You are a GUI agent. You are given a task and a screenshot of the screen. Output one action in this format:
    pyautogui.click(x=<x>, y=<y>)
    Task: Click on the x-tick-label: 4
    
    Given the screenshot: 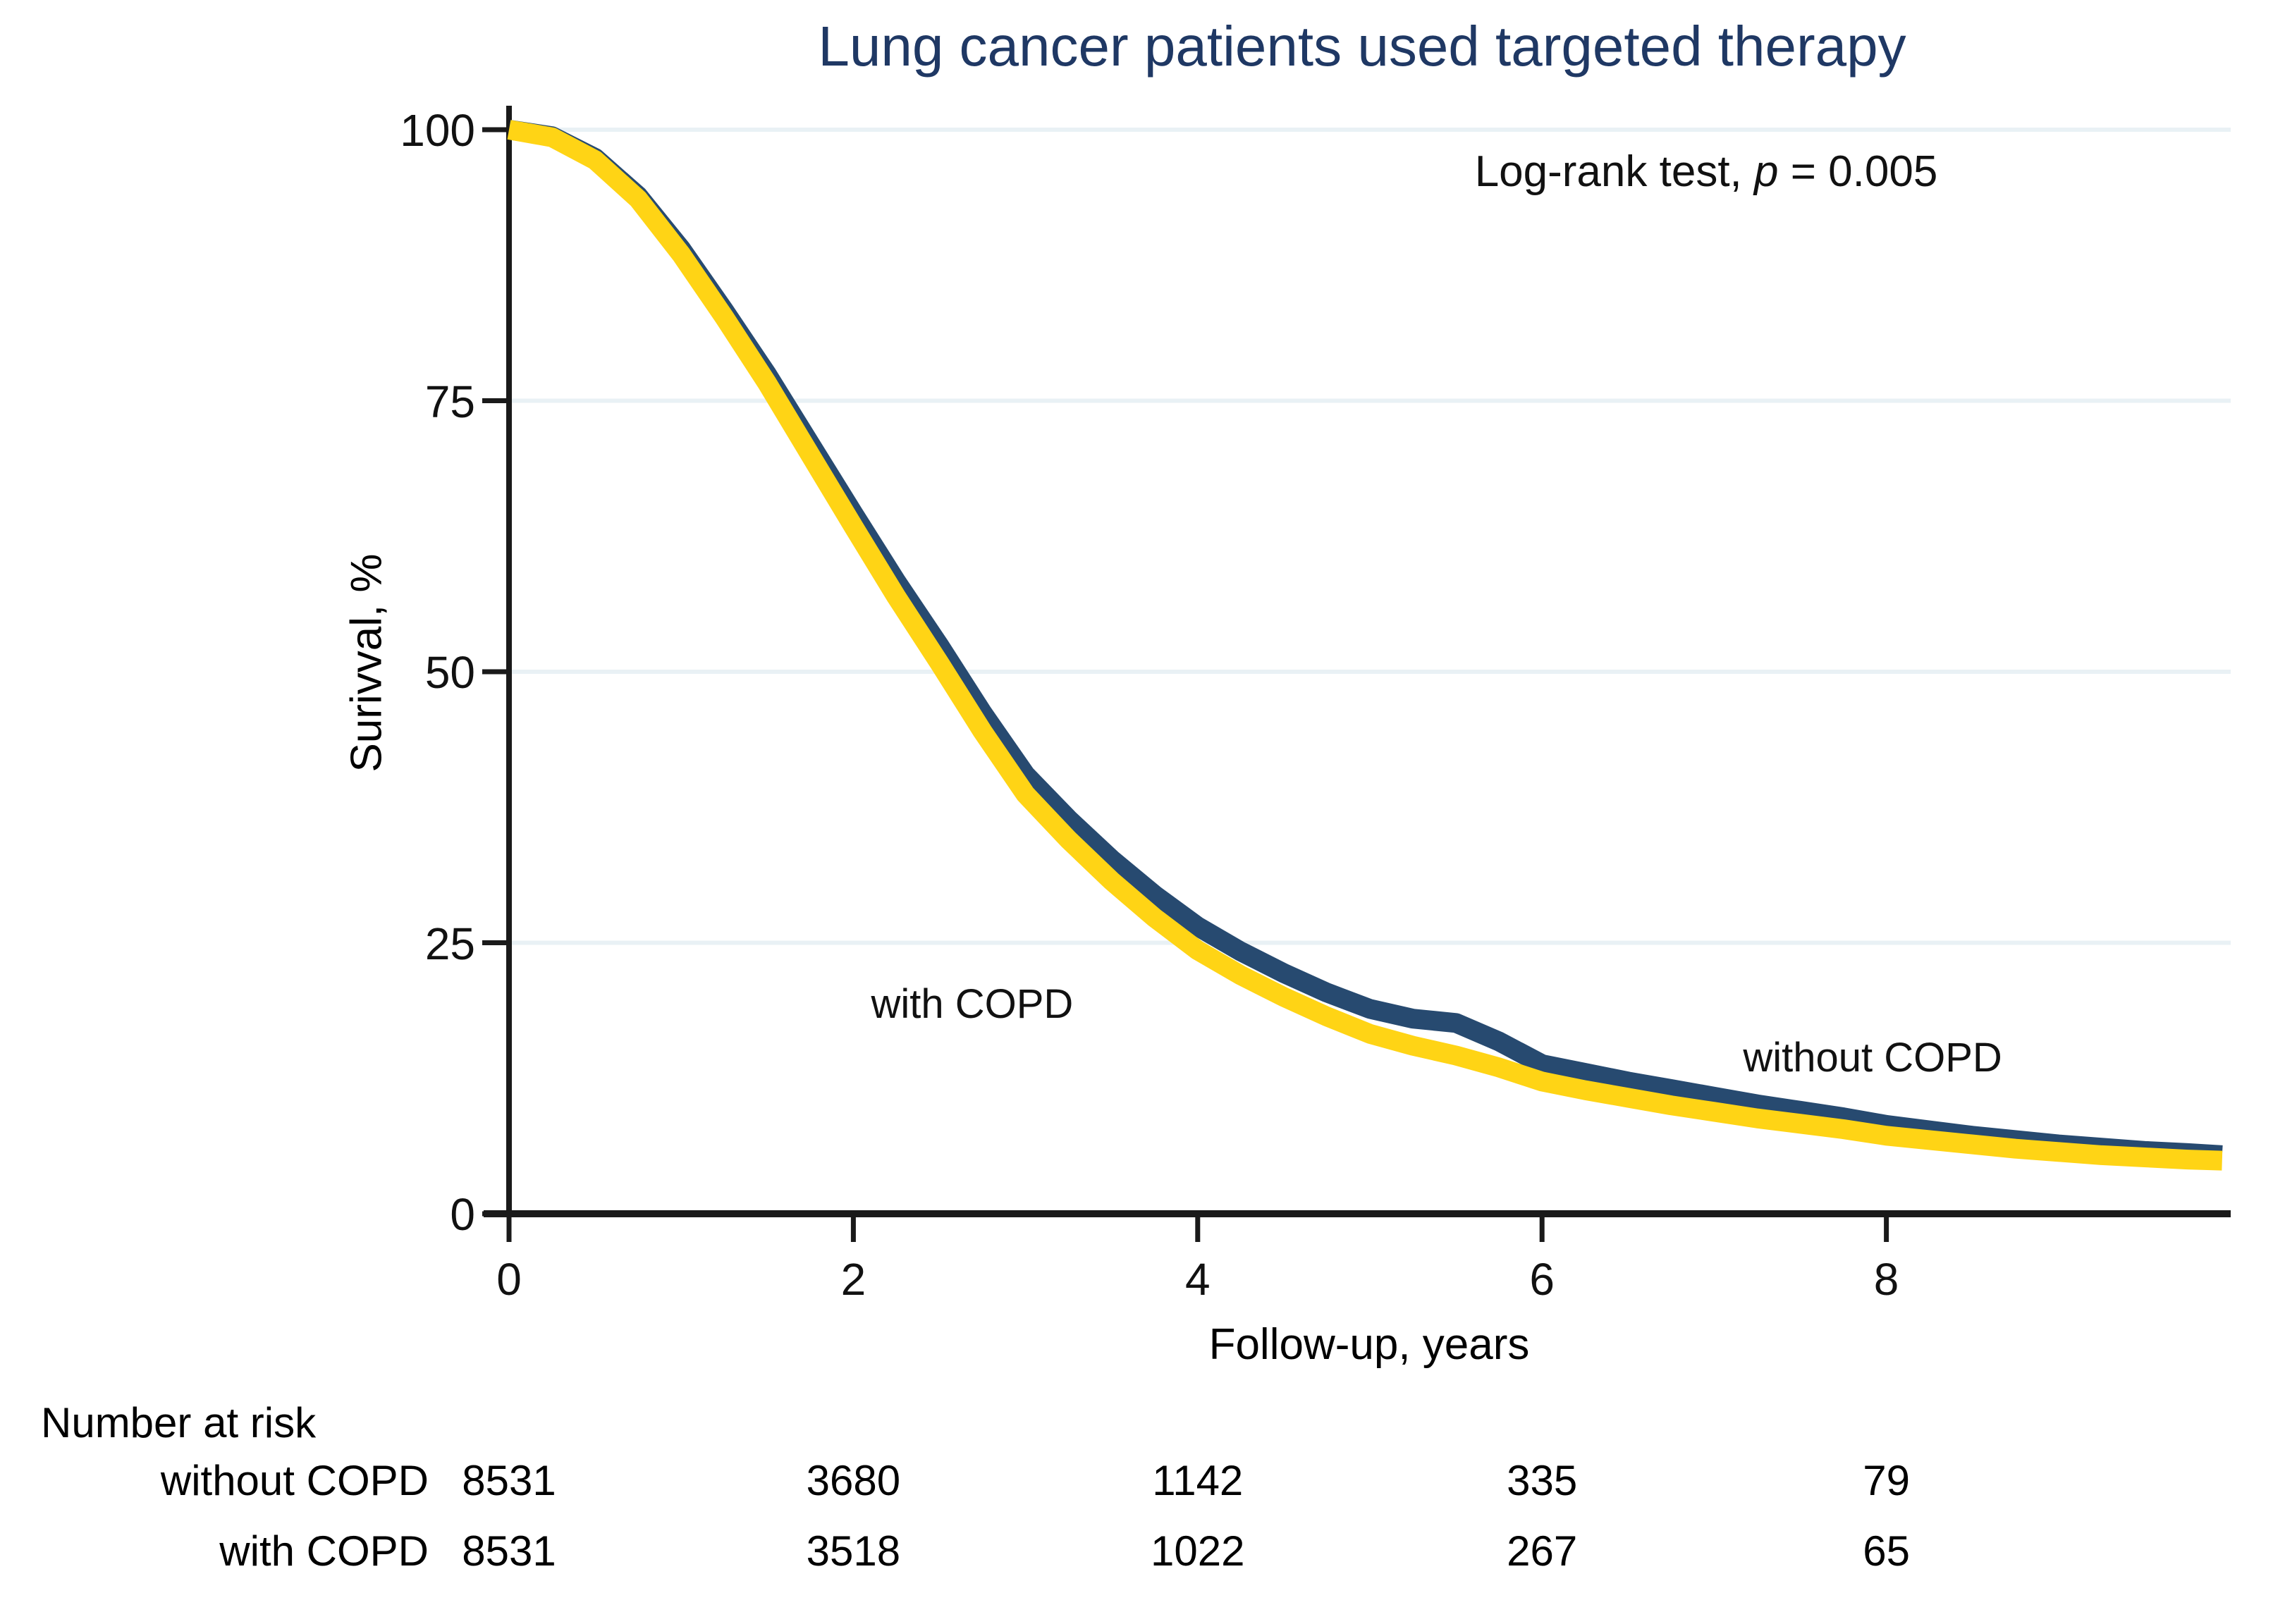 What is the action you would take?
    pyautogui.click(x=1198, y=1280)
    